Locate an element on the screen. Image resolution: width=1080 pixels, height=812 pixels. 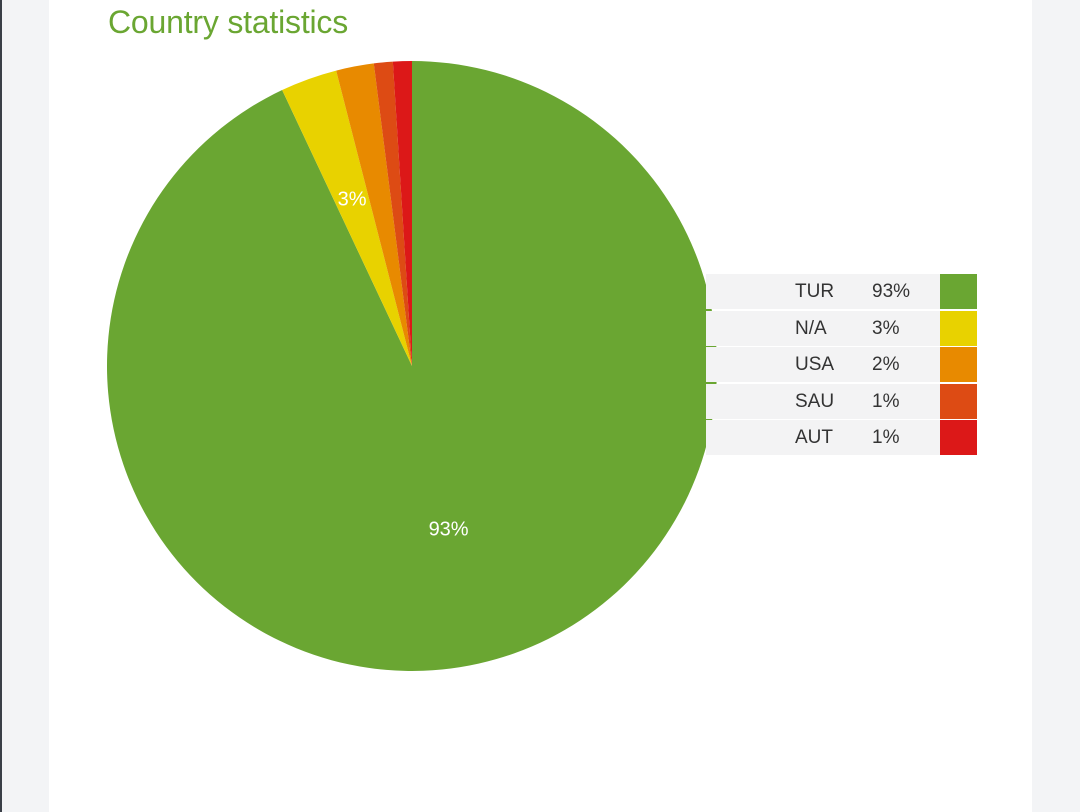
legend-value-aut: 1% is located at coordinates (886, 437).